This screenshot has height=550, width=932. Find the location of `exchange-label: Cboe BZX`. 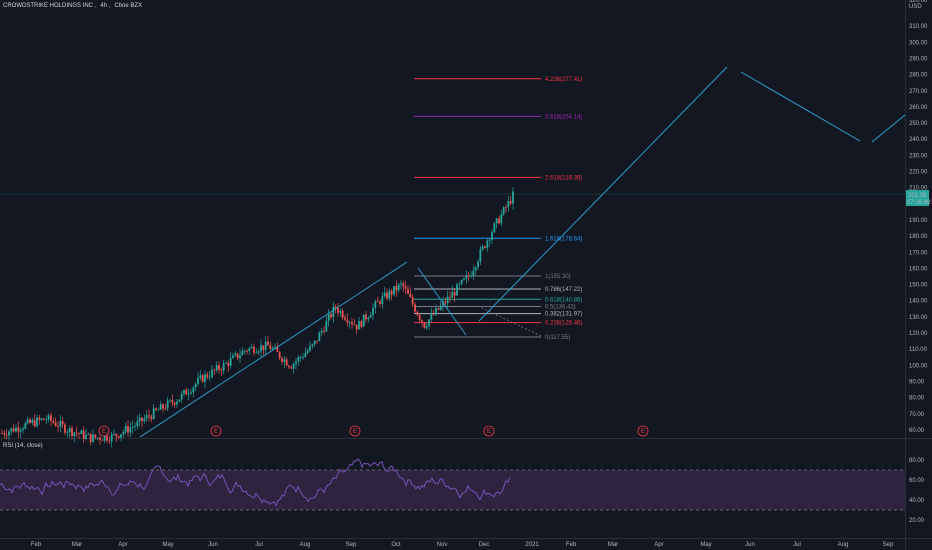

exchange-label: Cboe BZX is located at coordinates (128, 6).